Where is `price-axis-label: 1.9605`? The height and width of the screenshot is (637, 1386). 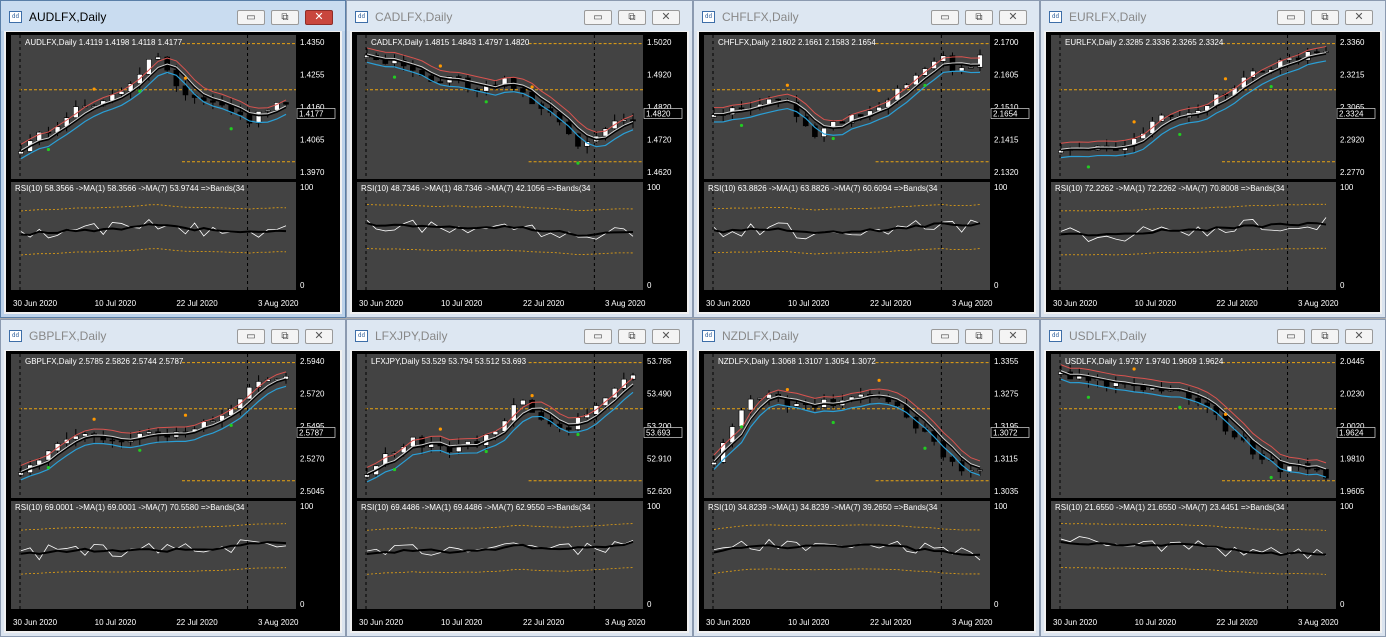
price-axis-label: 1.9605 is located at coordinates (1352, 491).